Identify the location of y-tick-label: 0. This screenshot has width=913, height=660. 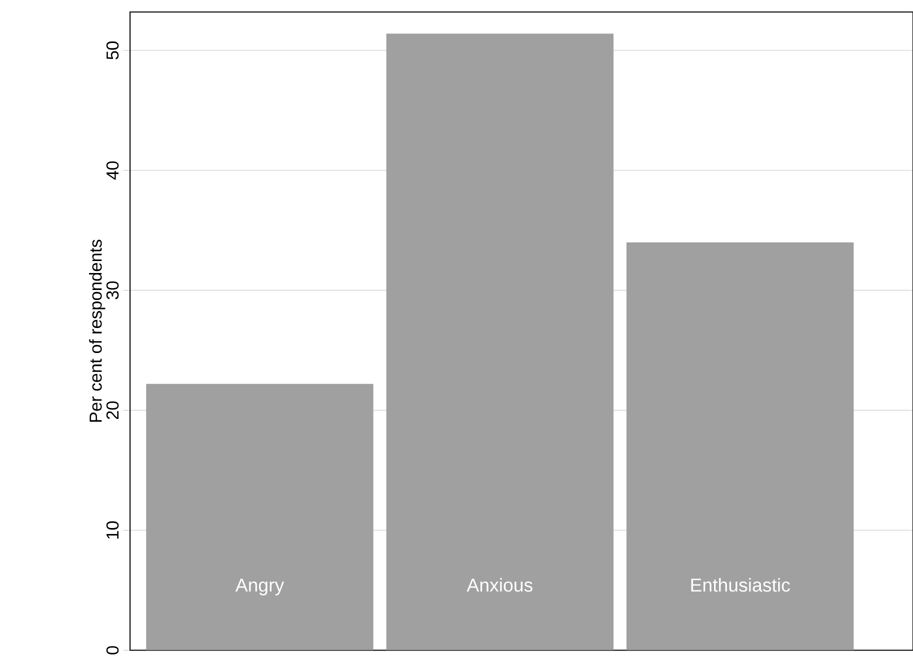
(112, 650).